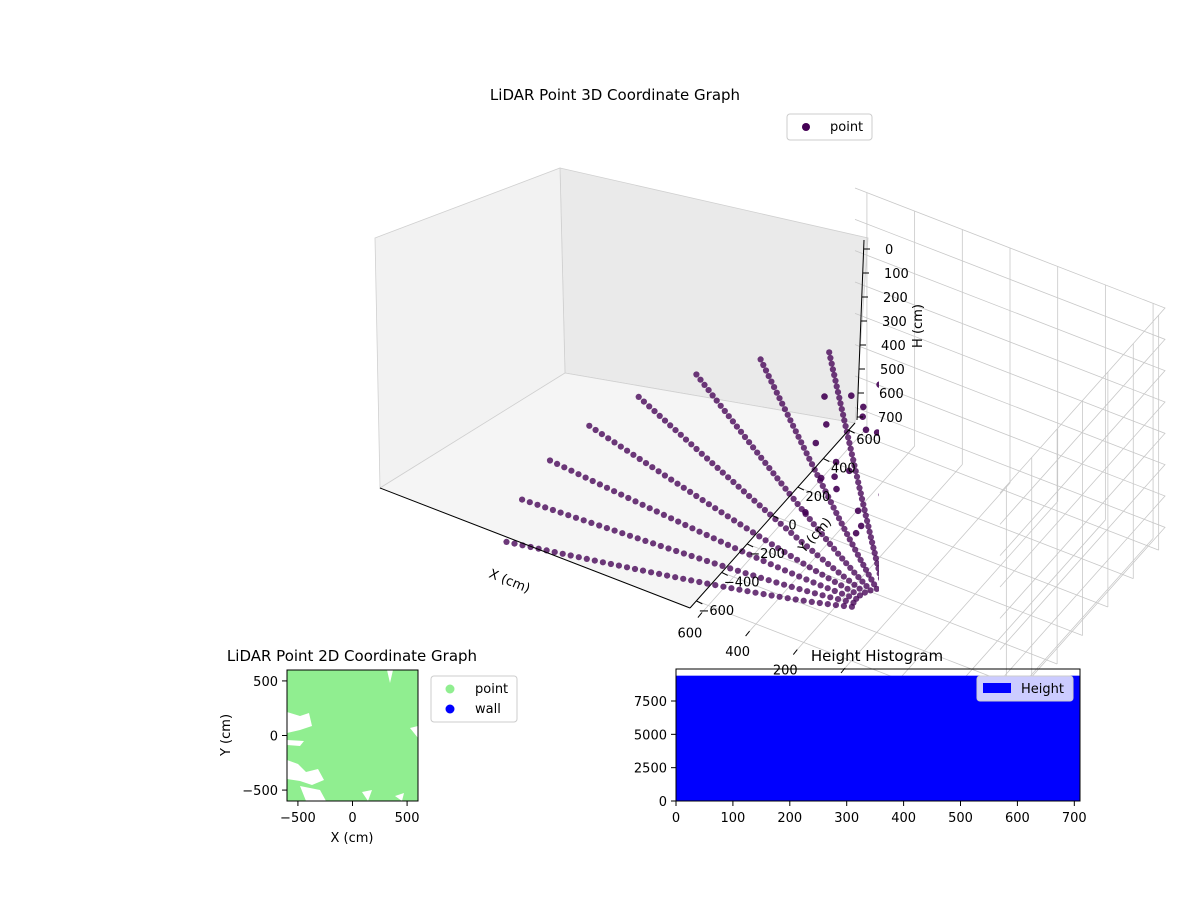 This screenshot has width=1200, height=900. Describe the element at coordinates (450, 689) in the screenshot. I see `legend-marker-point-2d` at that location.